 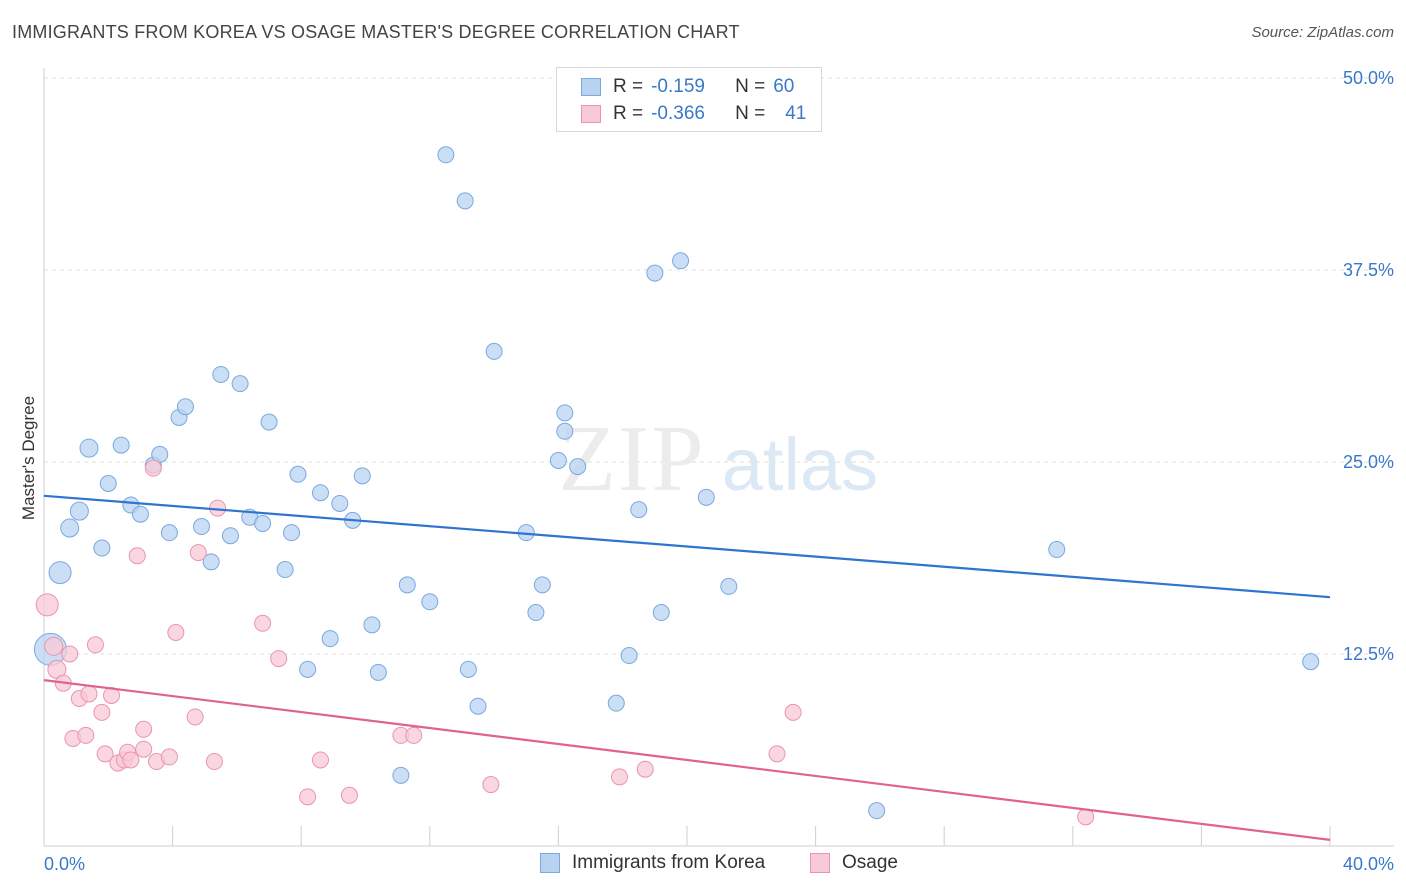 What do you see at coordinates (784, 86) in the screenshot?
I see `legend-n-value: 60` at bounding box center [784, 86].